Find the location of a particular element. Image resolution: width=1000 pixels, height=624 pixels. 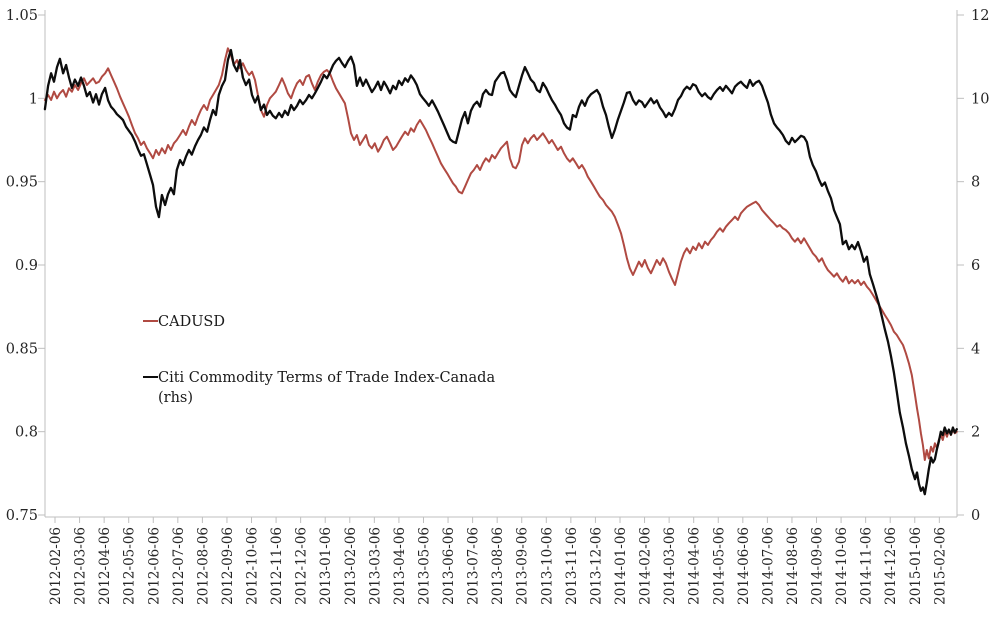

right-axis-tick-label: 2 is located at coordinates (975, 433).